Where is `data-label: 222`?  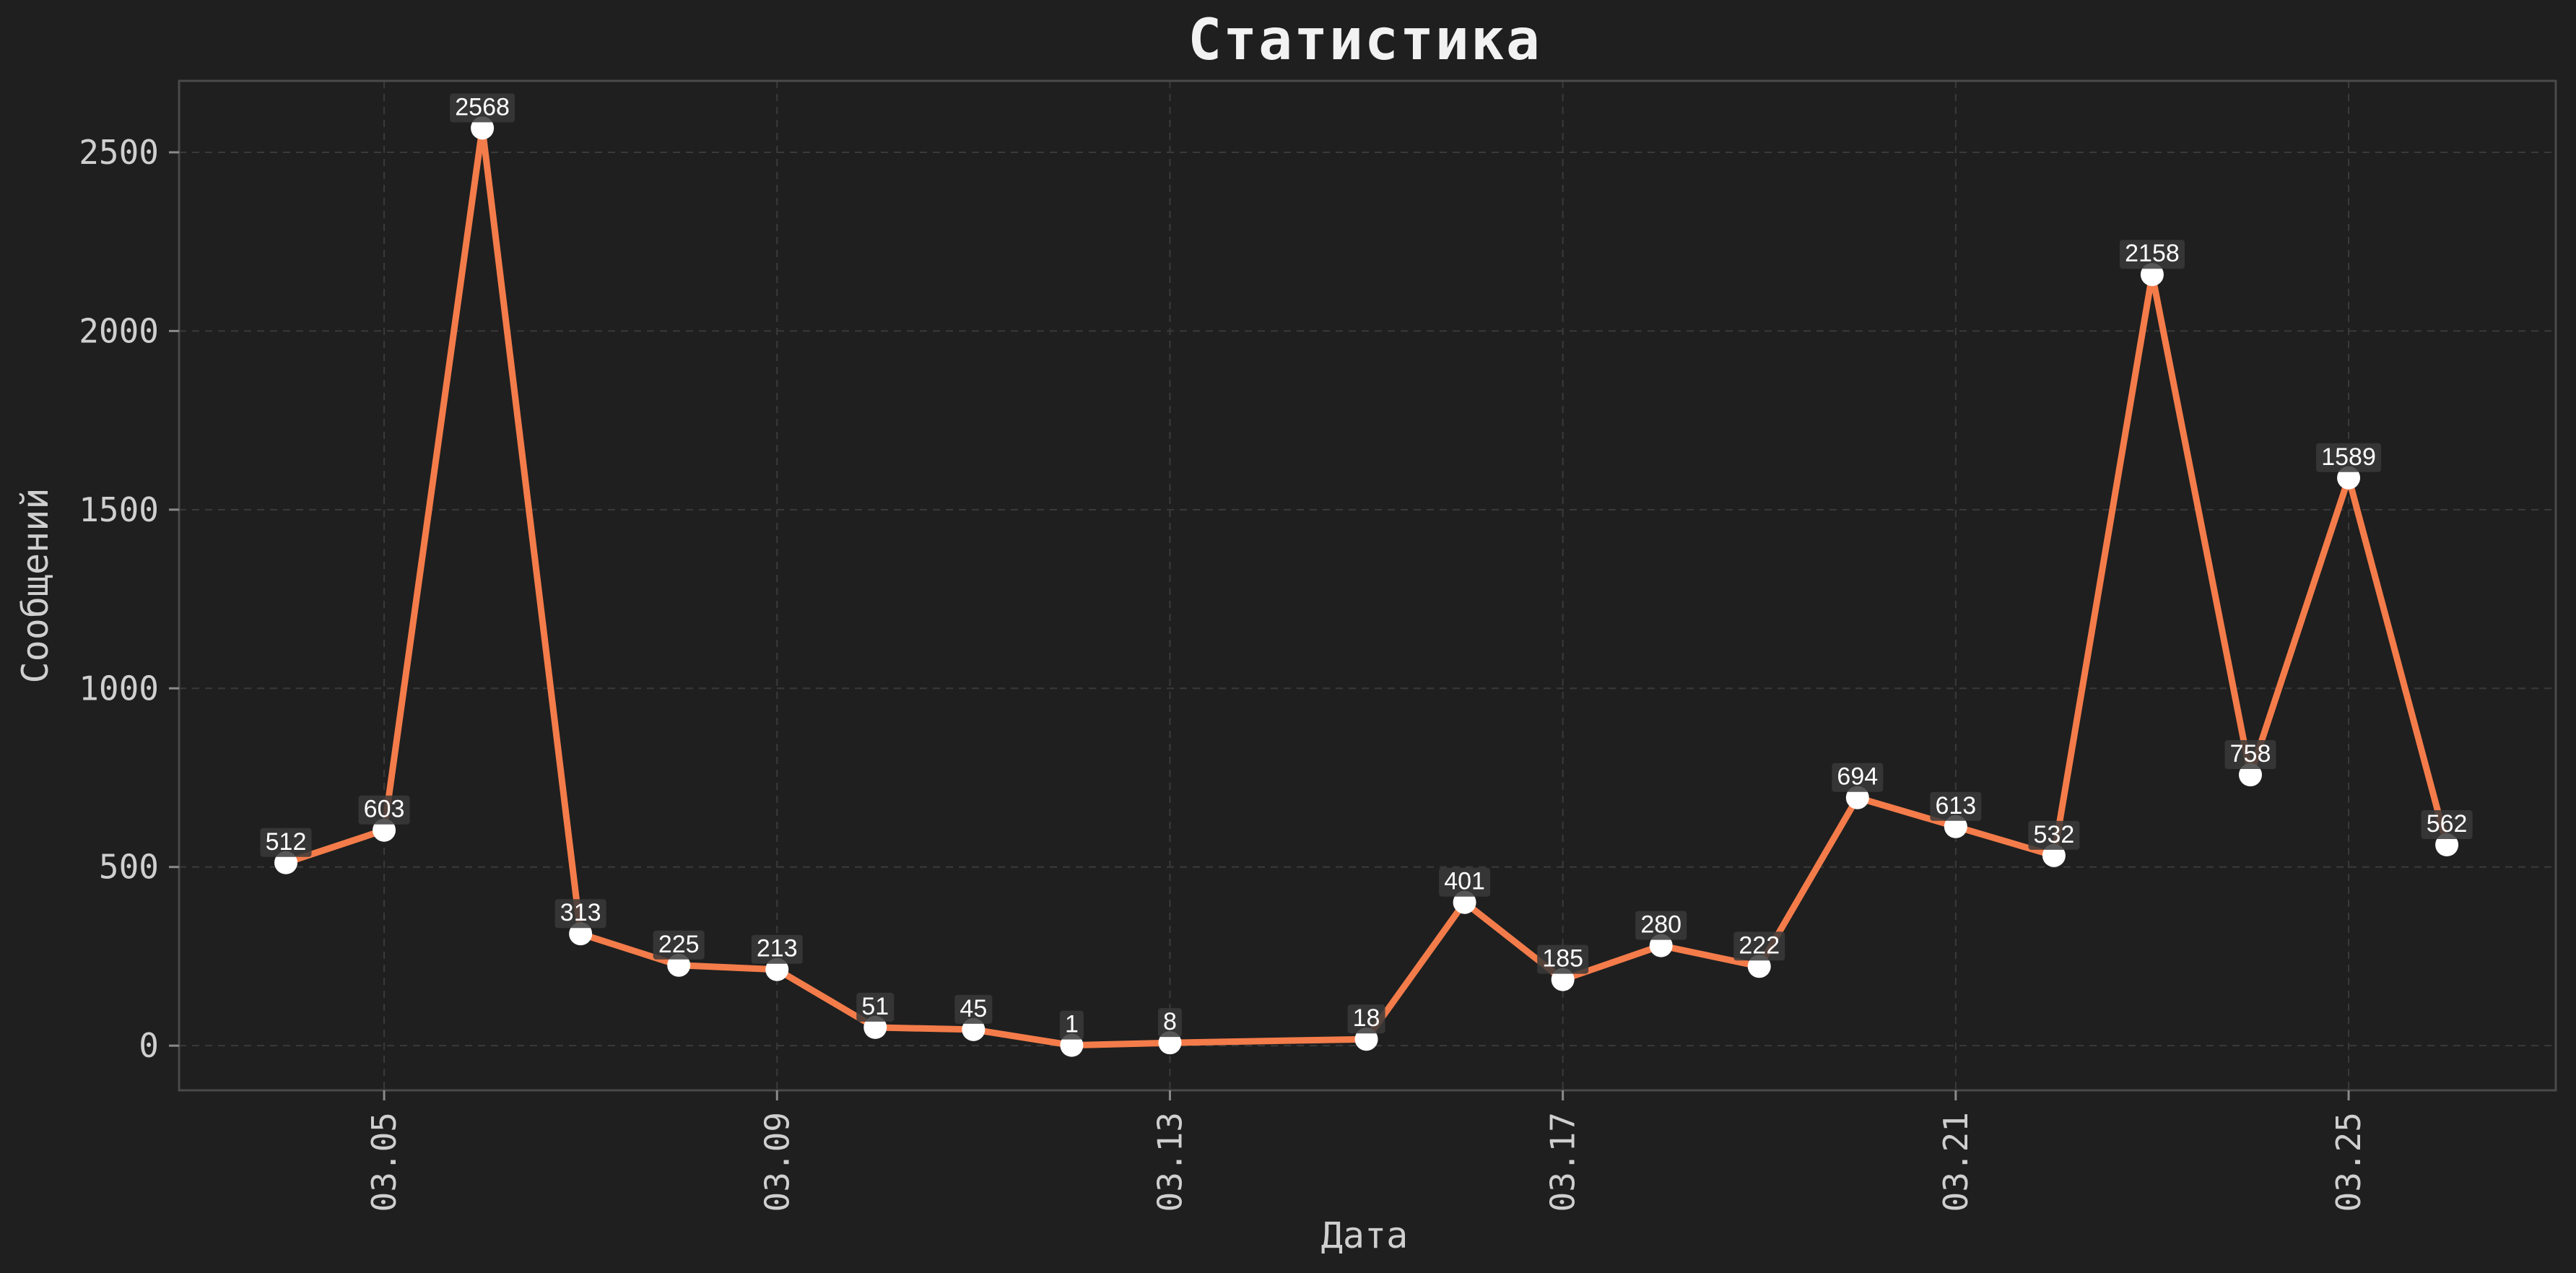 data-label: 222 is located at coordinates (1760, 945).